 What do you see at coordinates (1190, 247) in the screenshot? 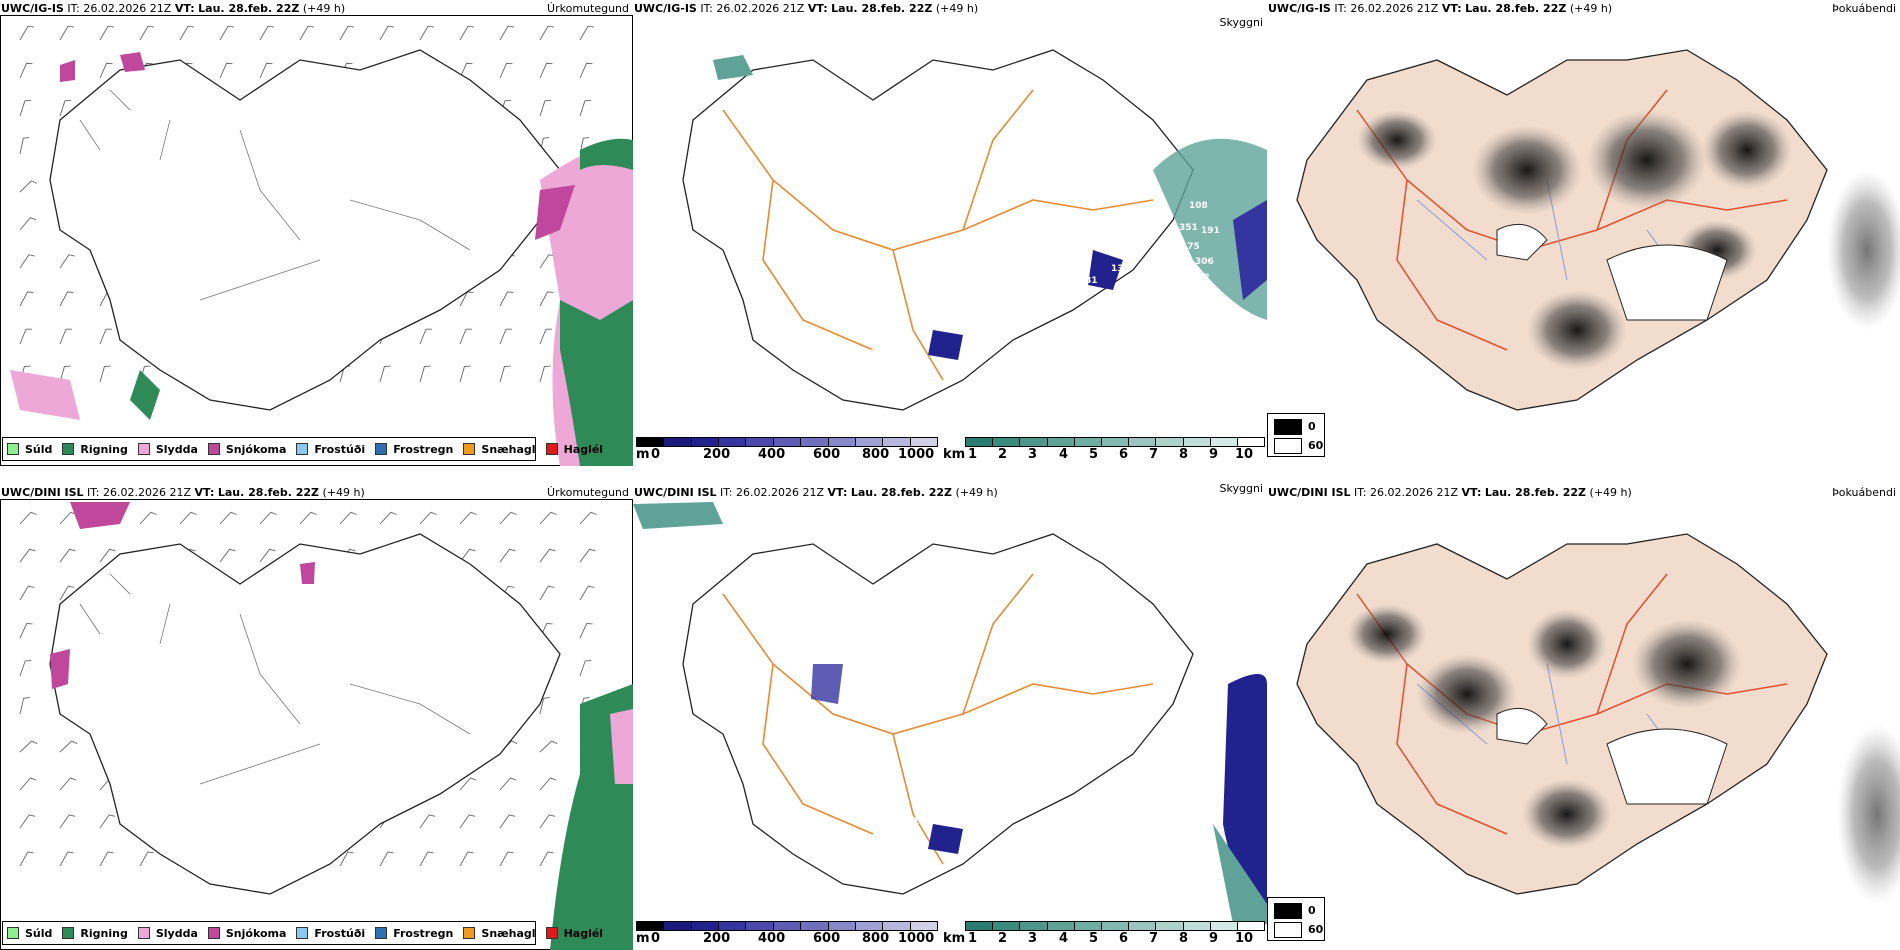
I see `visibility-value-label: 175` at bounding box center [1190, 247].